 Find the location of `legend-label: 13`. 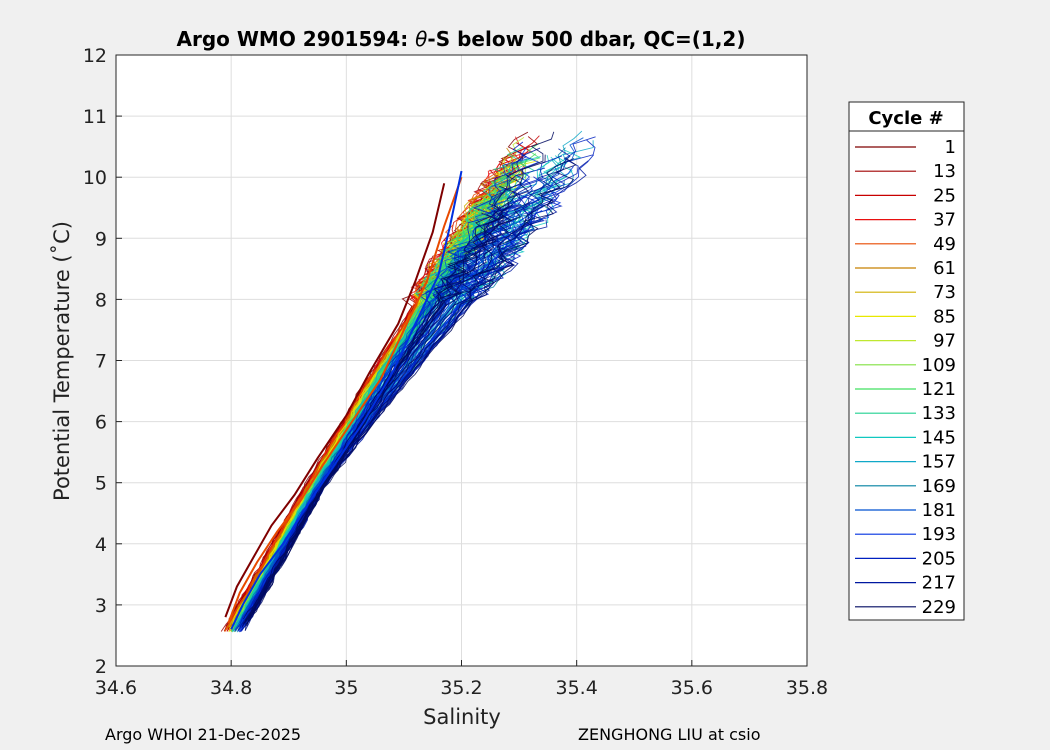

legend-label: 13 is located at coordinates (944, 171).